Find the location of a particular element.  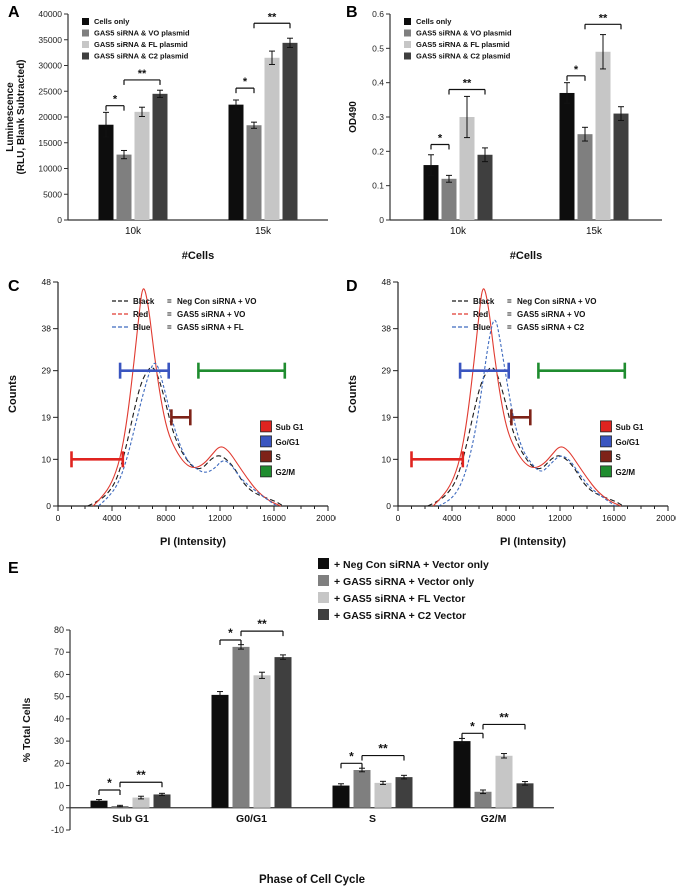

y-axis-title: Counts is located at coordinates (13, 394).